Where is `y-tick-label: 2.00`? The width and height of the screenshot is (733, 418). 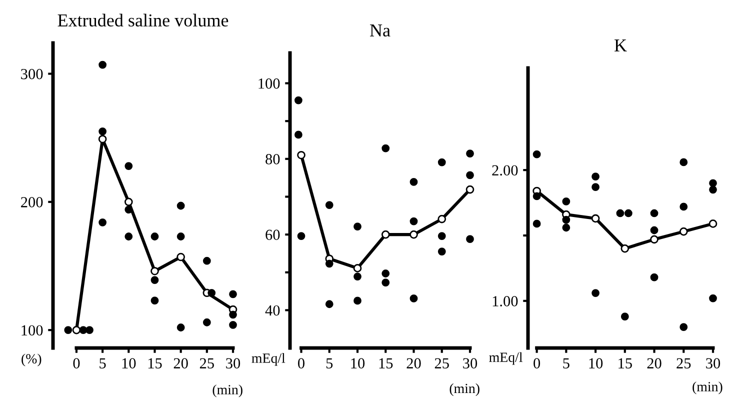
y-tick-label: 2.00 is located at coordinates (505, 170).